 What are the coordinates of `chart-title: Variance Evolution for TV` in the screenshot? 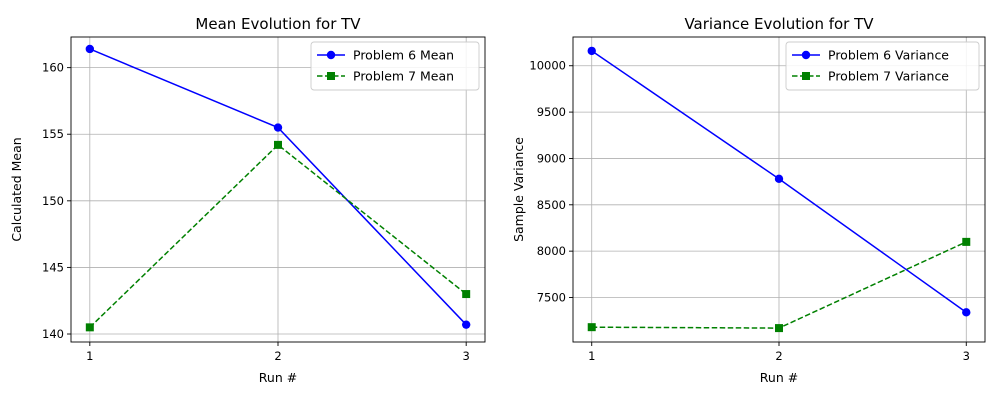 It's located at (779, 24).